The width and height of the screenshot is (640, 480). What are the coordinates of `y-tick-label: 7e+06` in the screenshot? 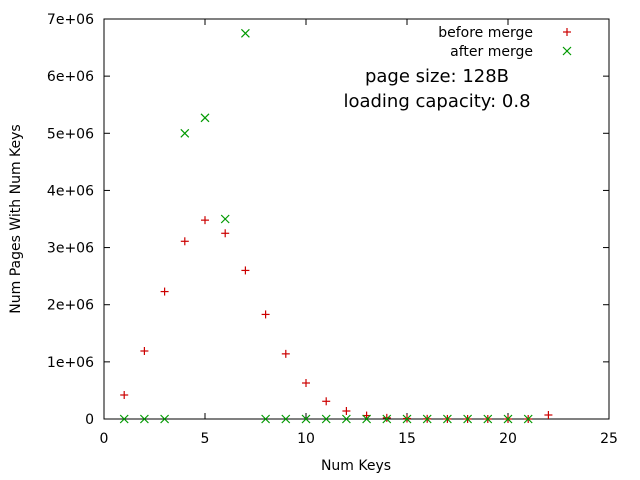 It's located at (70, 20).